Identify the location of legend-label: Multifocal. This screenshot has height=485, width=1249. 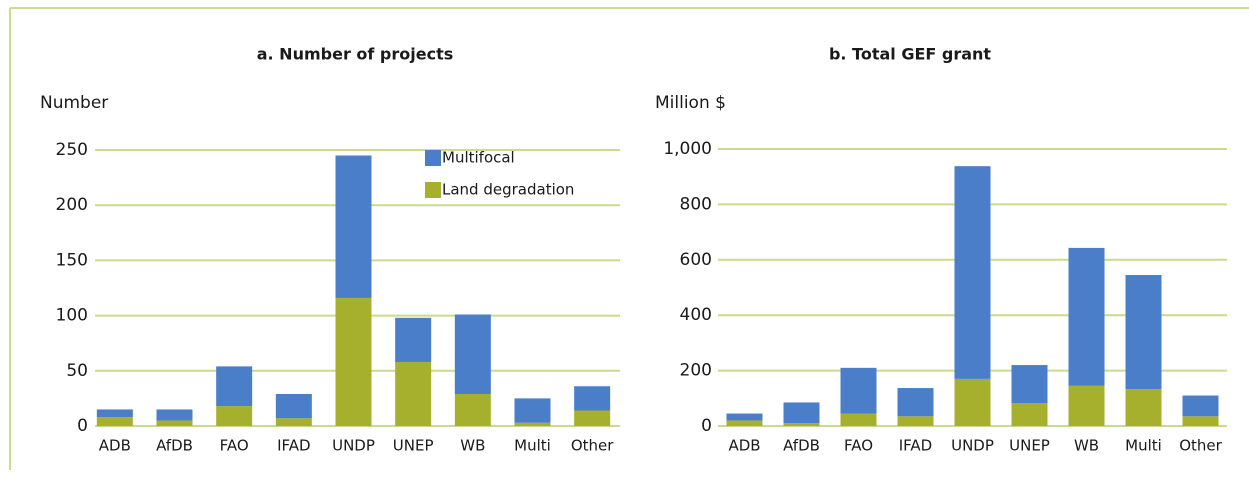
(478, 158).